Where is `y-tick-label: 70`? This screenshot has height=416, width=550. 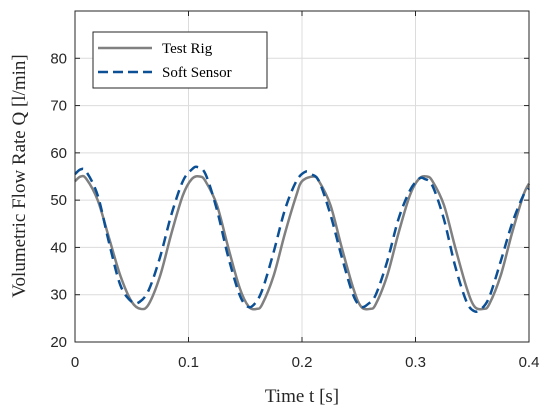
y-tick-label: 70 is located at coordinates (58, 106).